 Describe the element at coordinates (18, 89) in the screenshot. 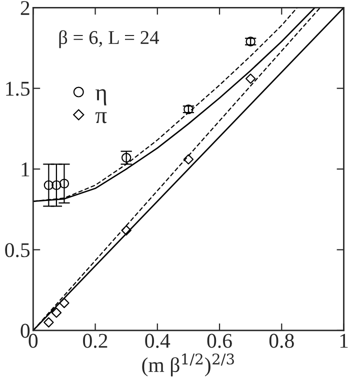

I see `y-tick-label: 1.5` at that location.